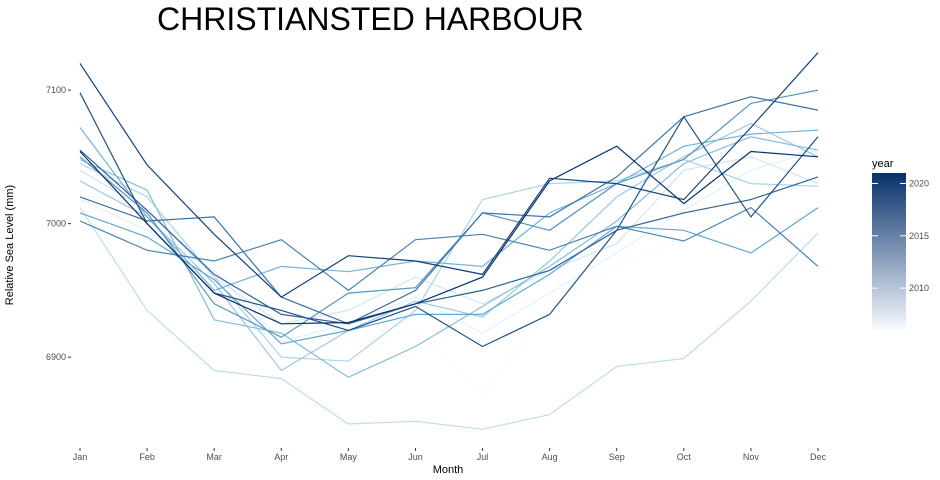 The image size is (940, 480). I want to click on x-tick-label: Nov, so click(751, 457).